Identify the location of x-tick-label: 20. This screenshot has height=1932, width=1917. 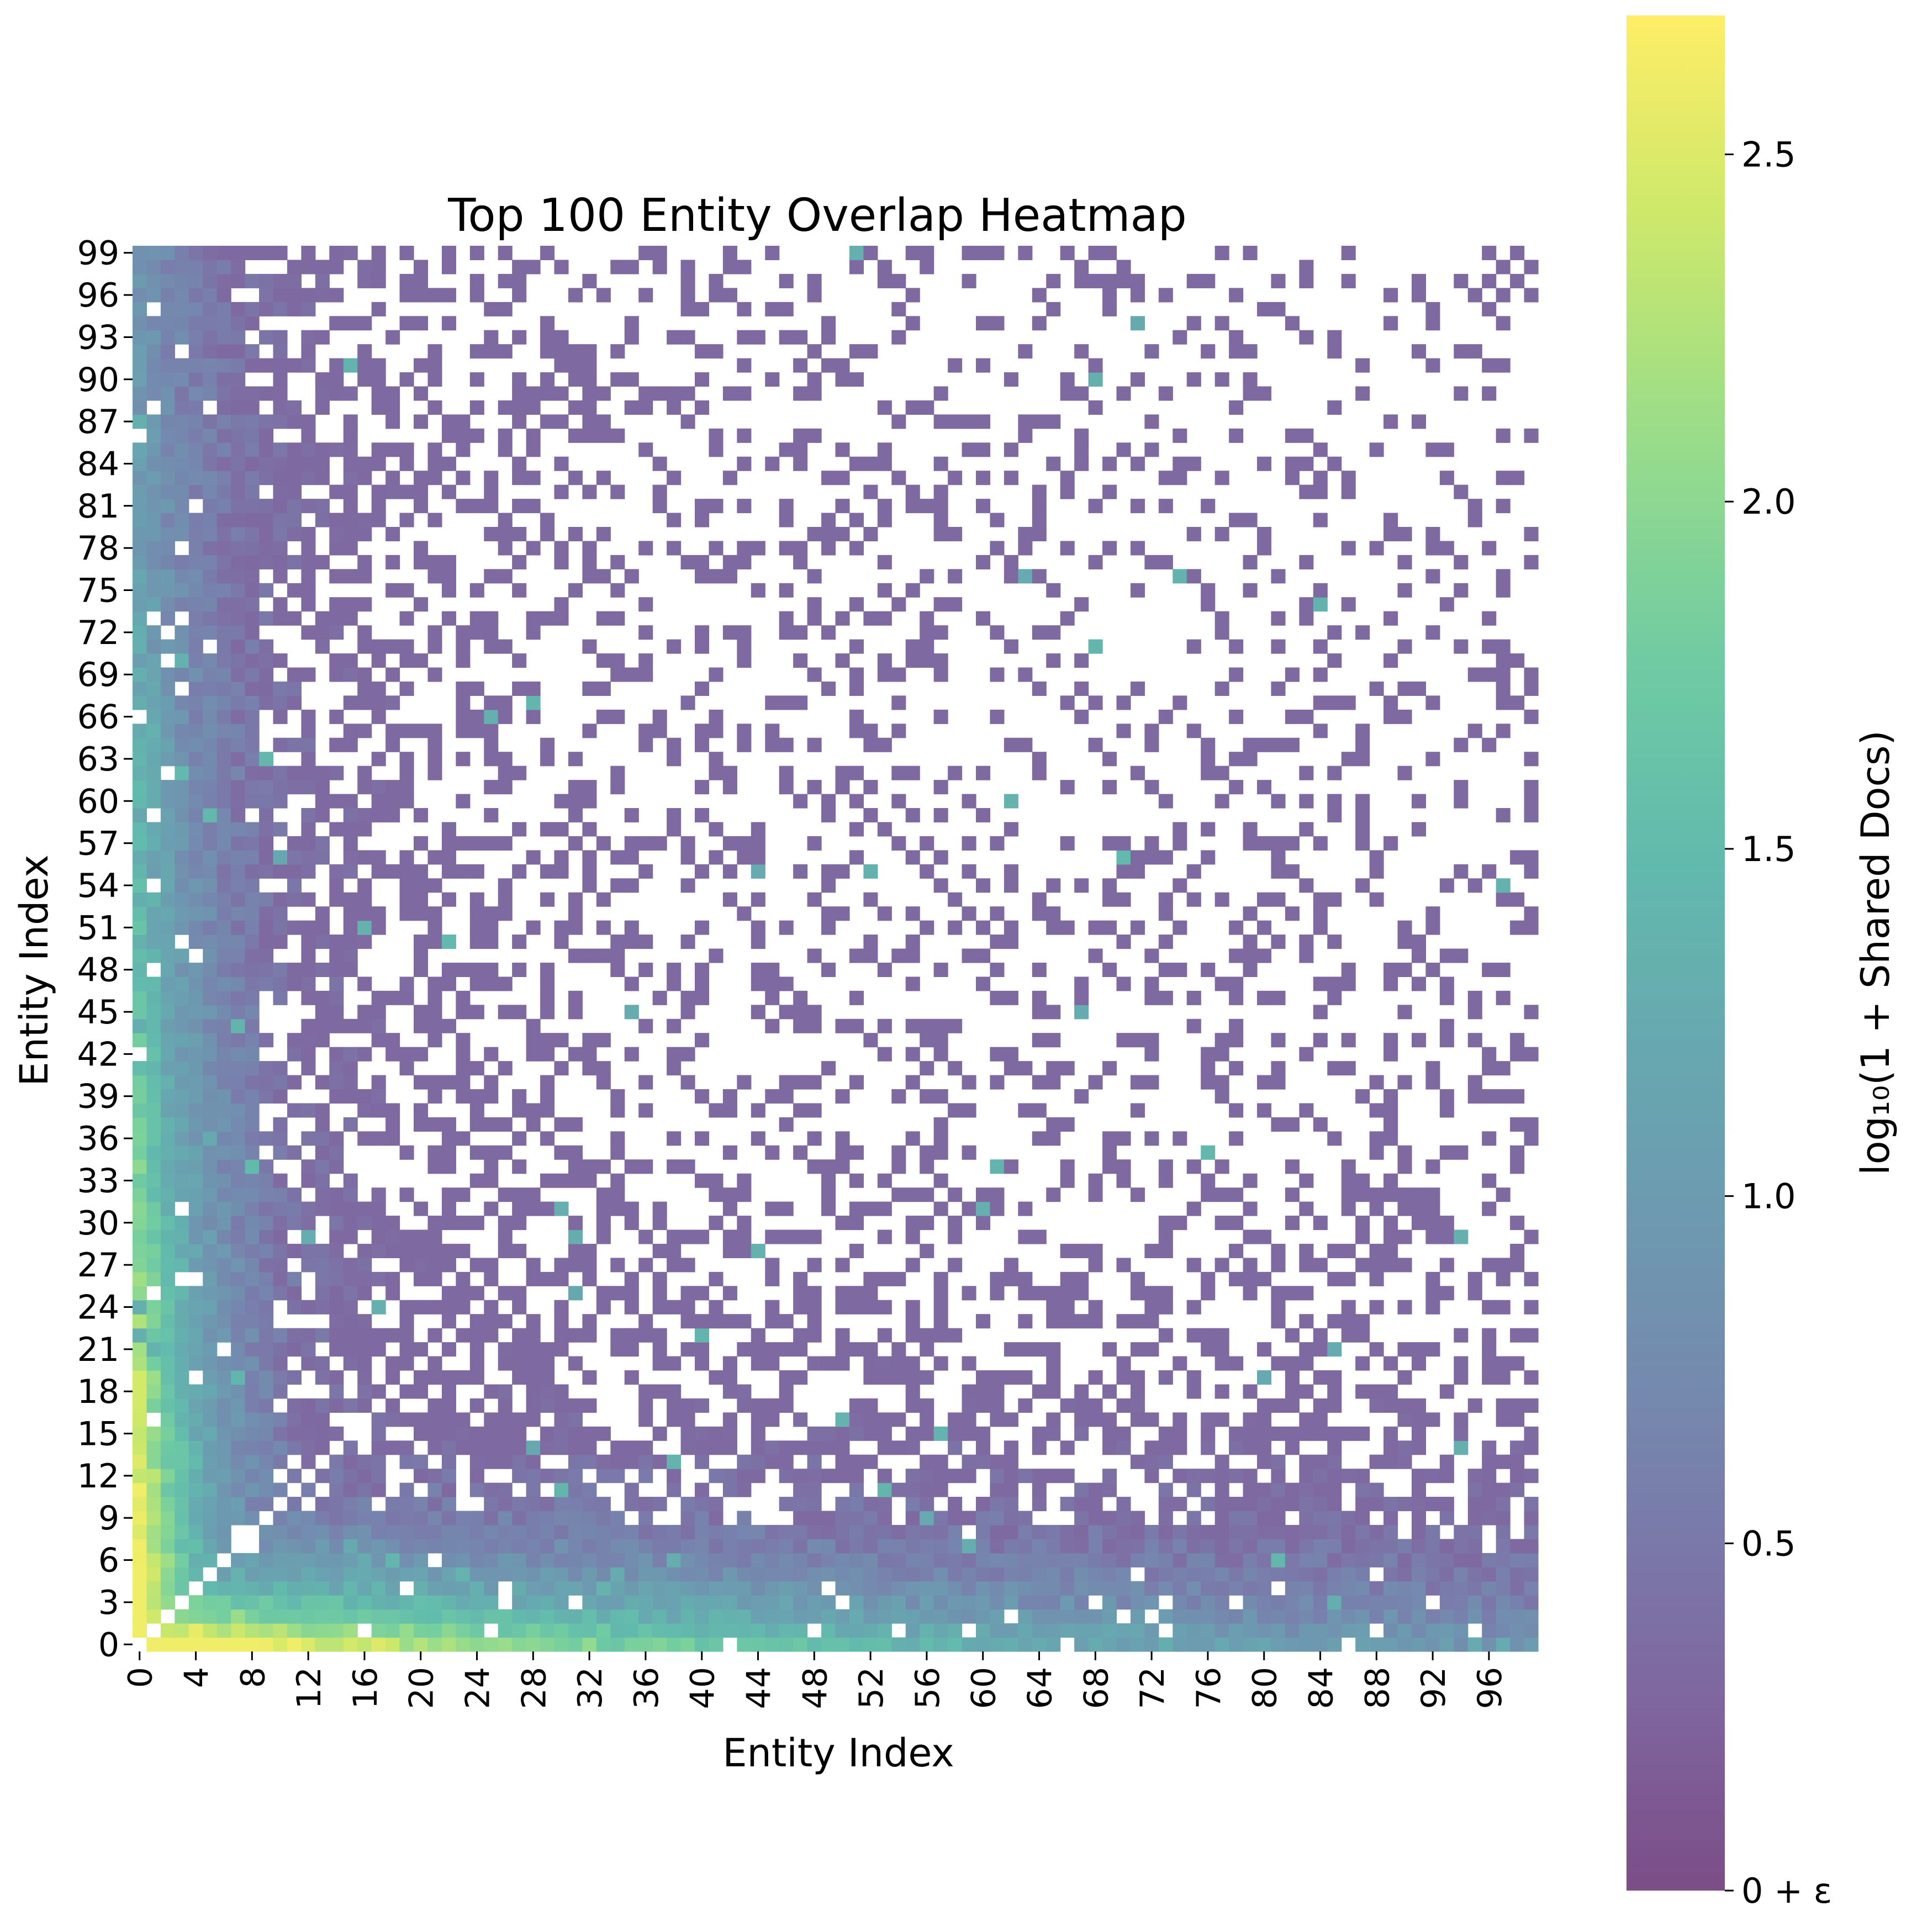
(422, 1688).